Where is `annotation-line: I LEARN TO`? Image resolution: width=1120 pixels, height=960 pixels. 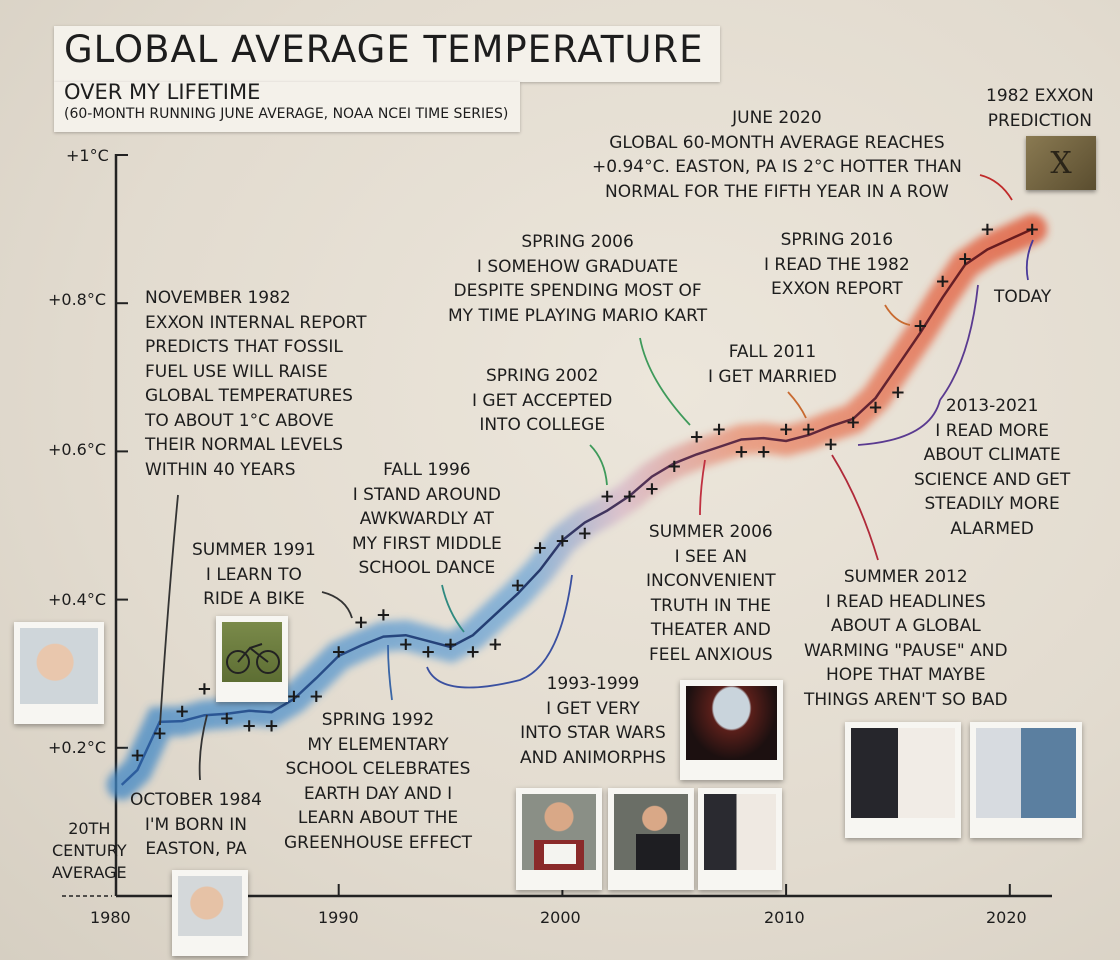
annotation-line: I LEARN TO is located at coordinates (253, 574).